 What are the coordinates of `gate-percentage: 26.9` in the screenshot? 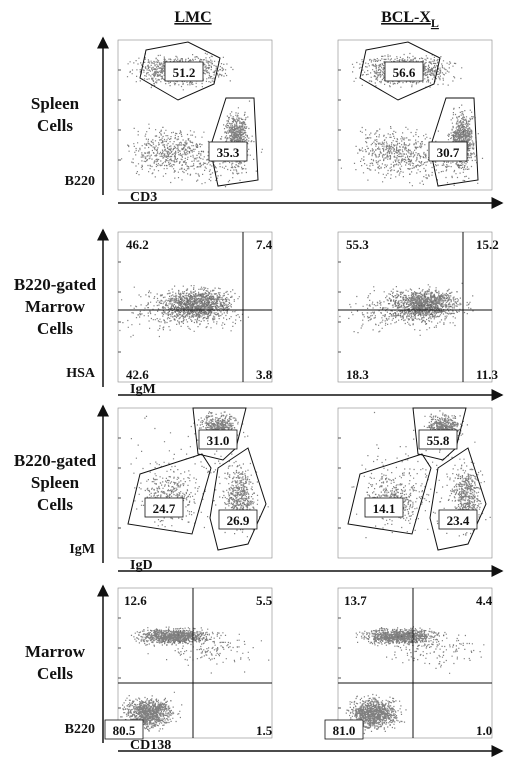 It's located at (238, 520).